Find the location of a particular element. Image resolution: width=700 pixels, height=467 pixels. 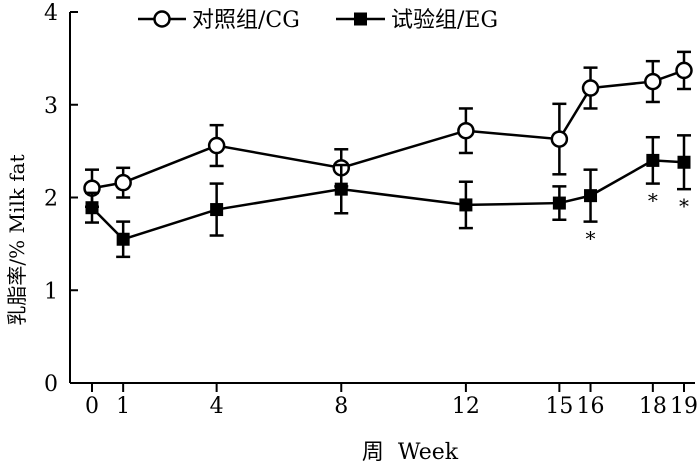

y-tick-label: 4 is located at coordinates (51, 13).